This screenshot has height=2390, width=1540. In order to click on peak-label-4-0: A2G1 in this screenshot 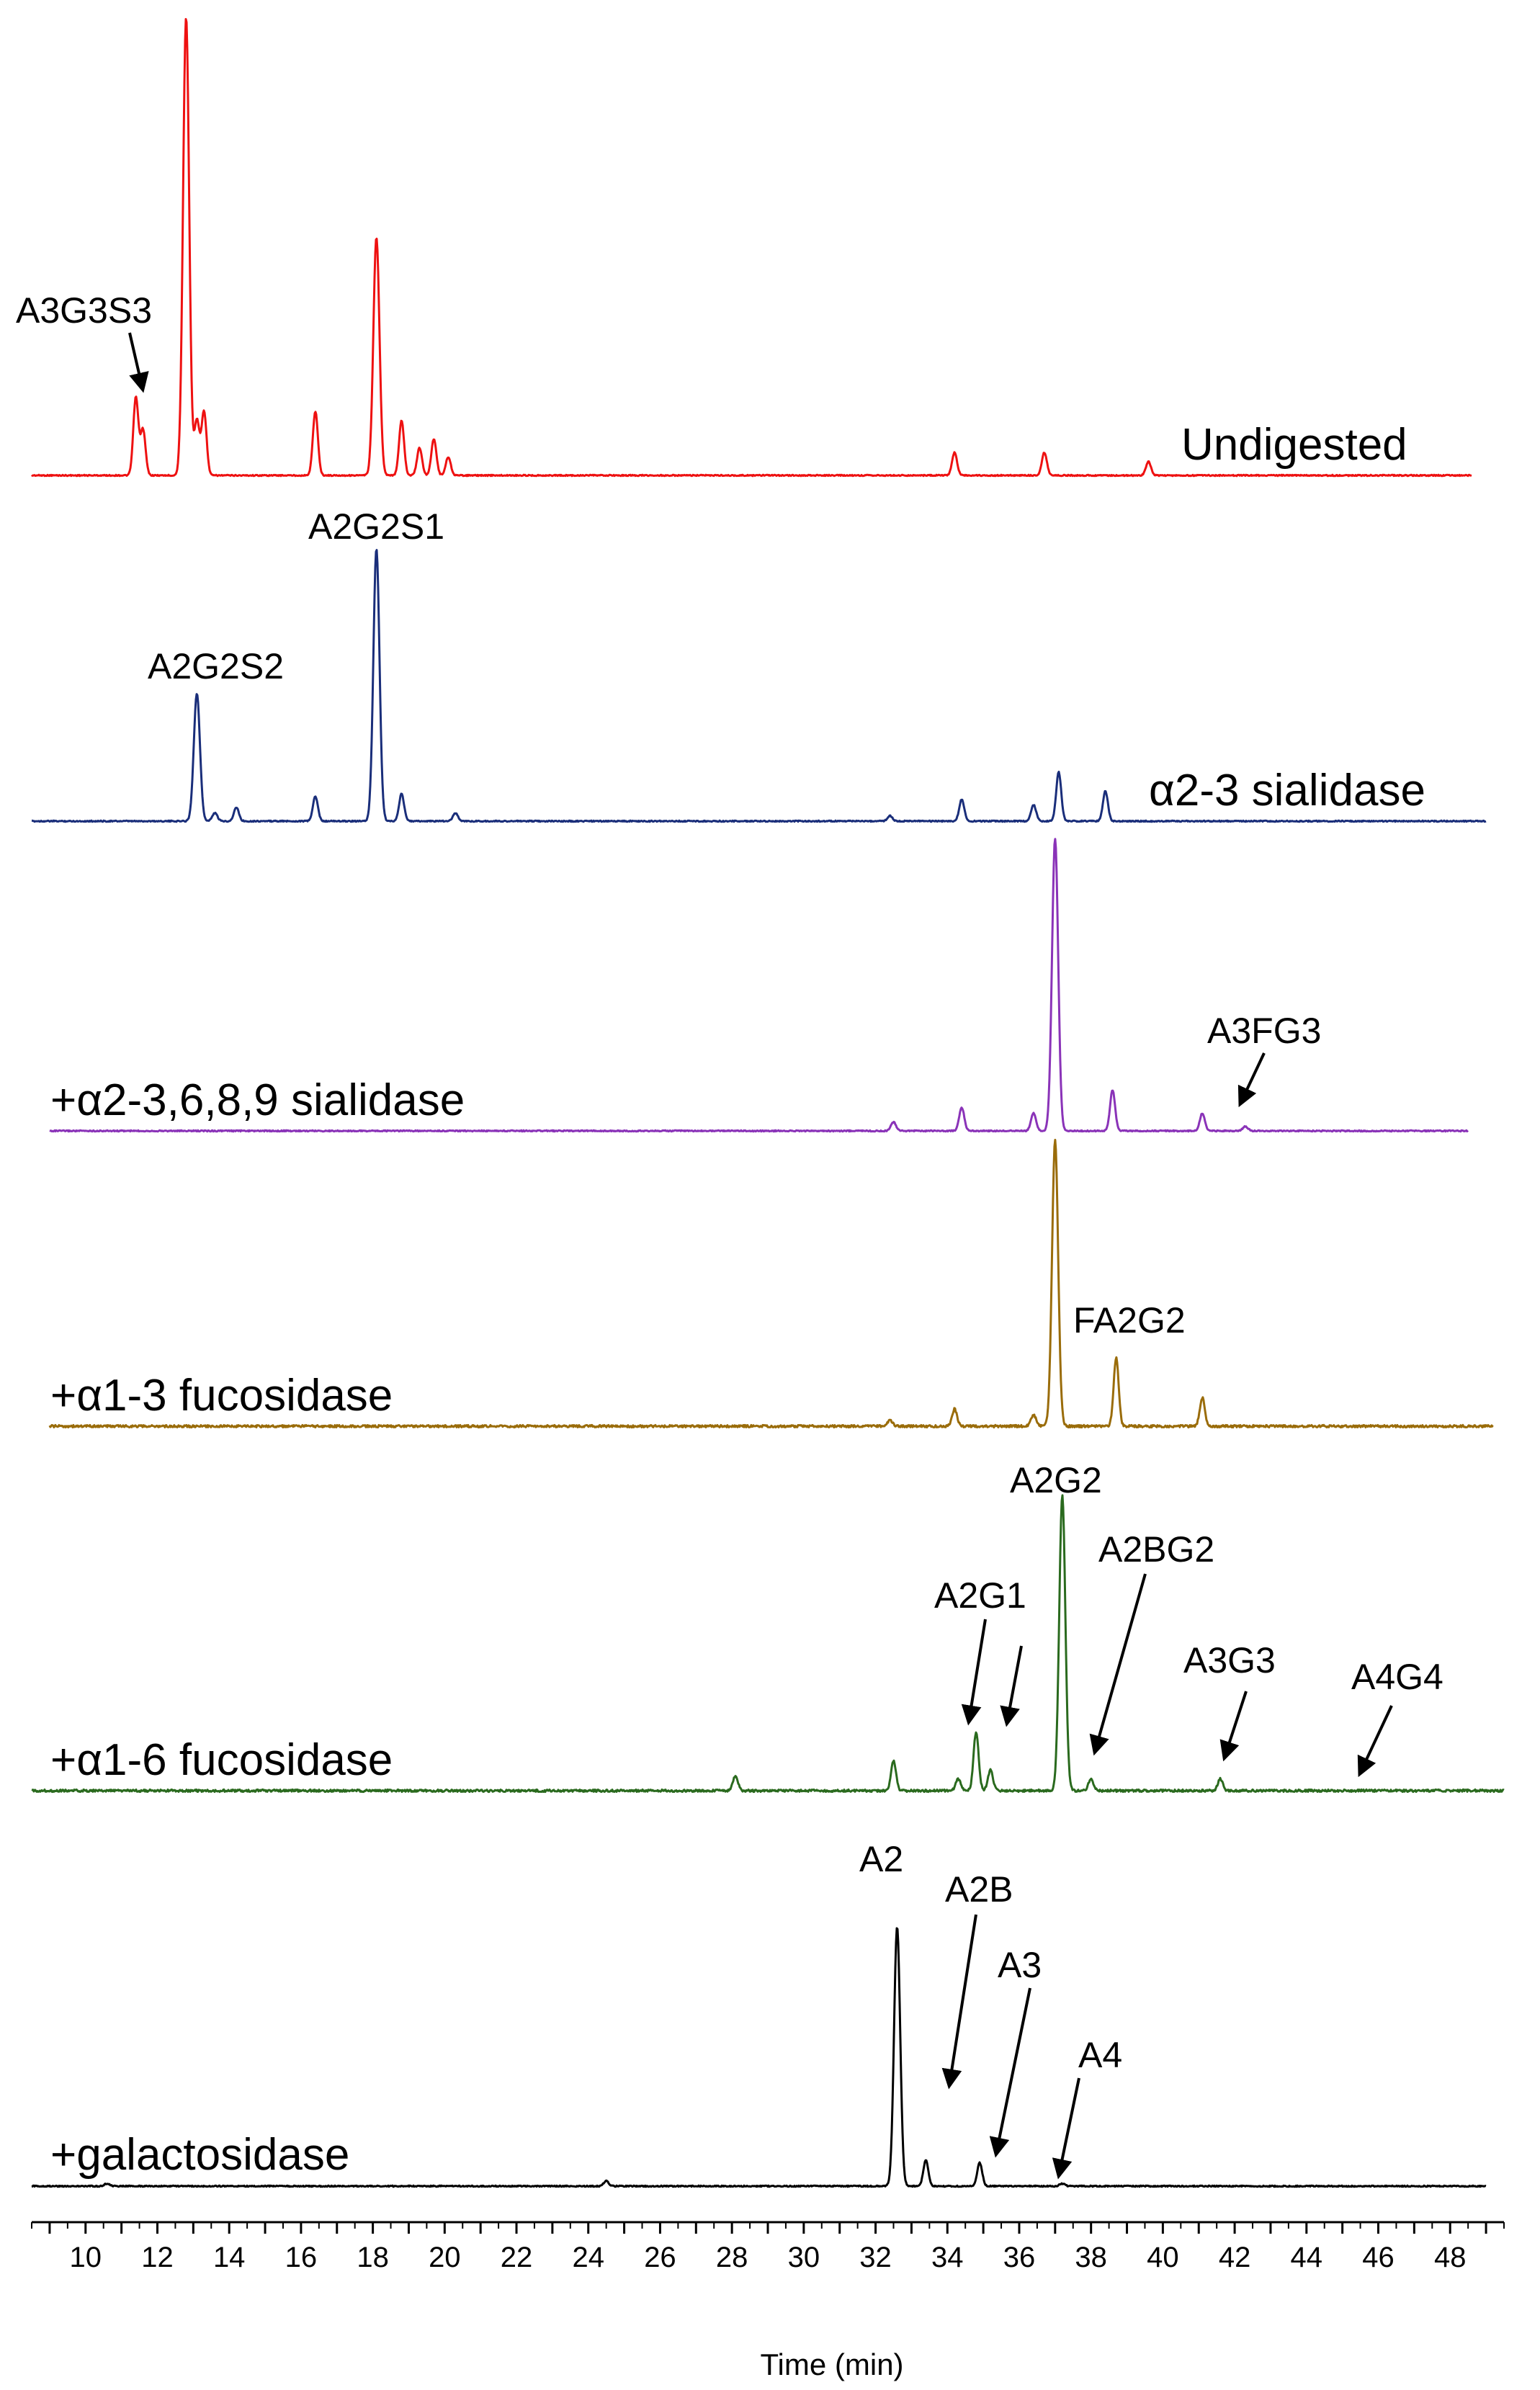, I will do `click(980, 1595)`.